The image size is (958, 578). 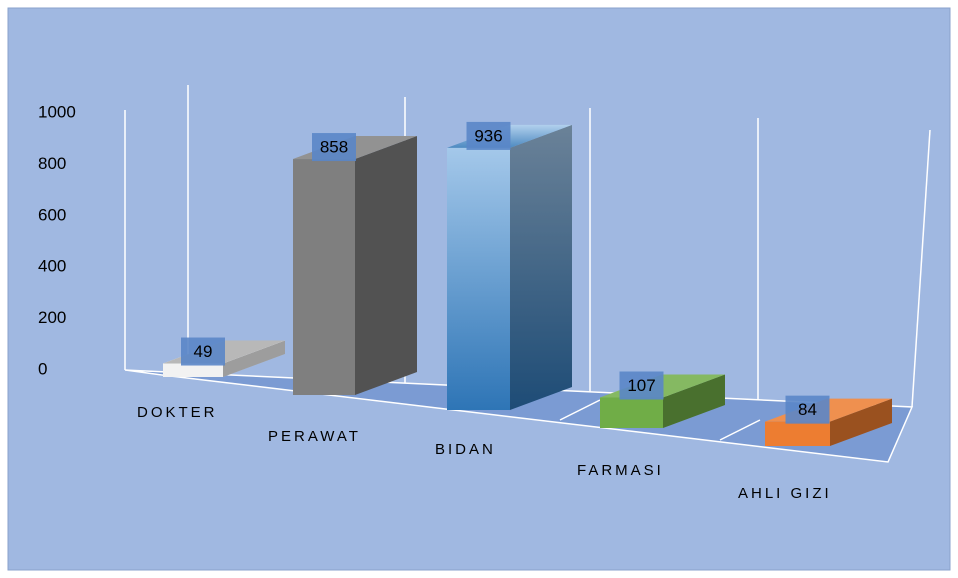 I want to click on x-tick-label: BIDAN, so click(x=465, y=449).